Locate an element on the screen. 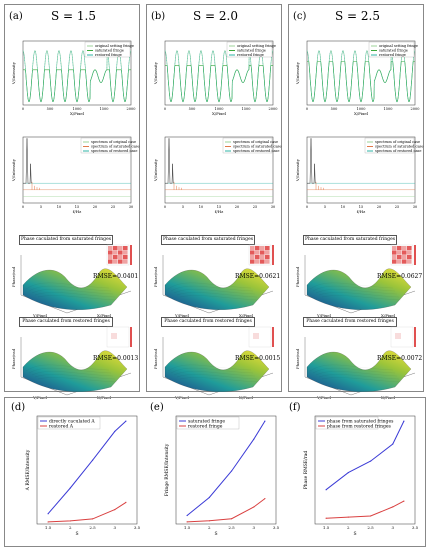  panel-label: (e) is located at coordinates (157, 407).